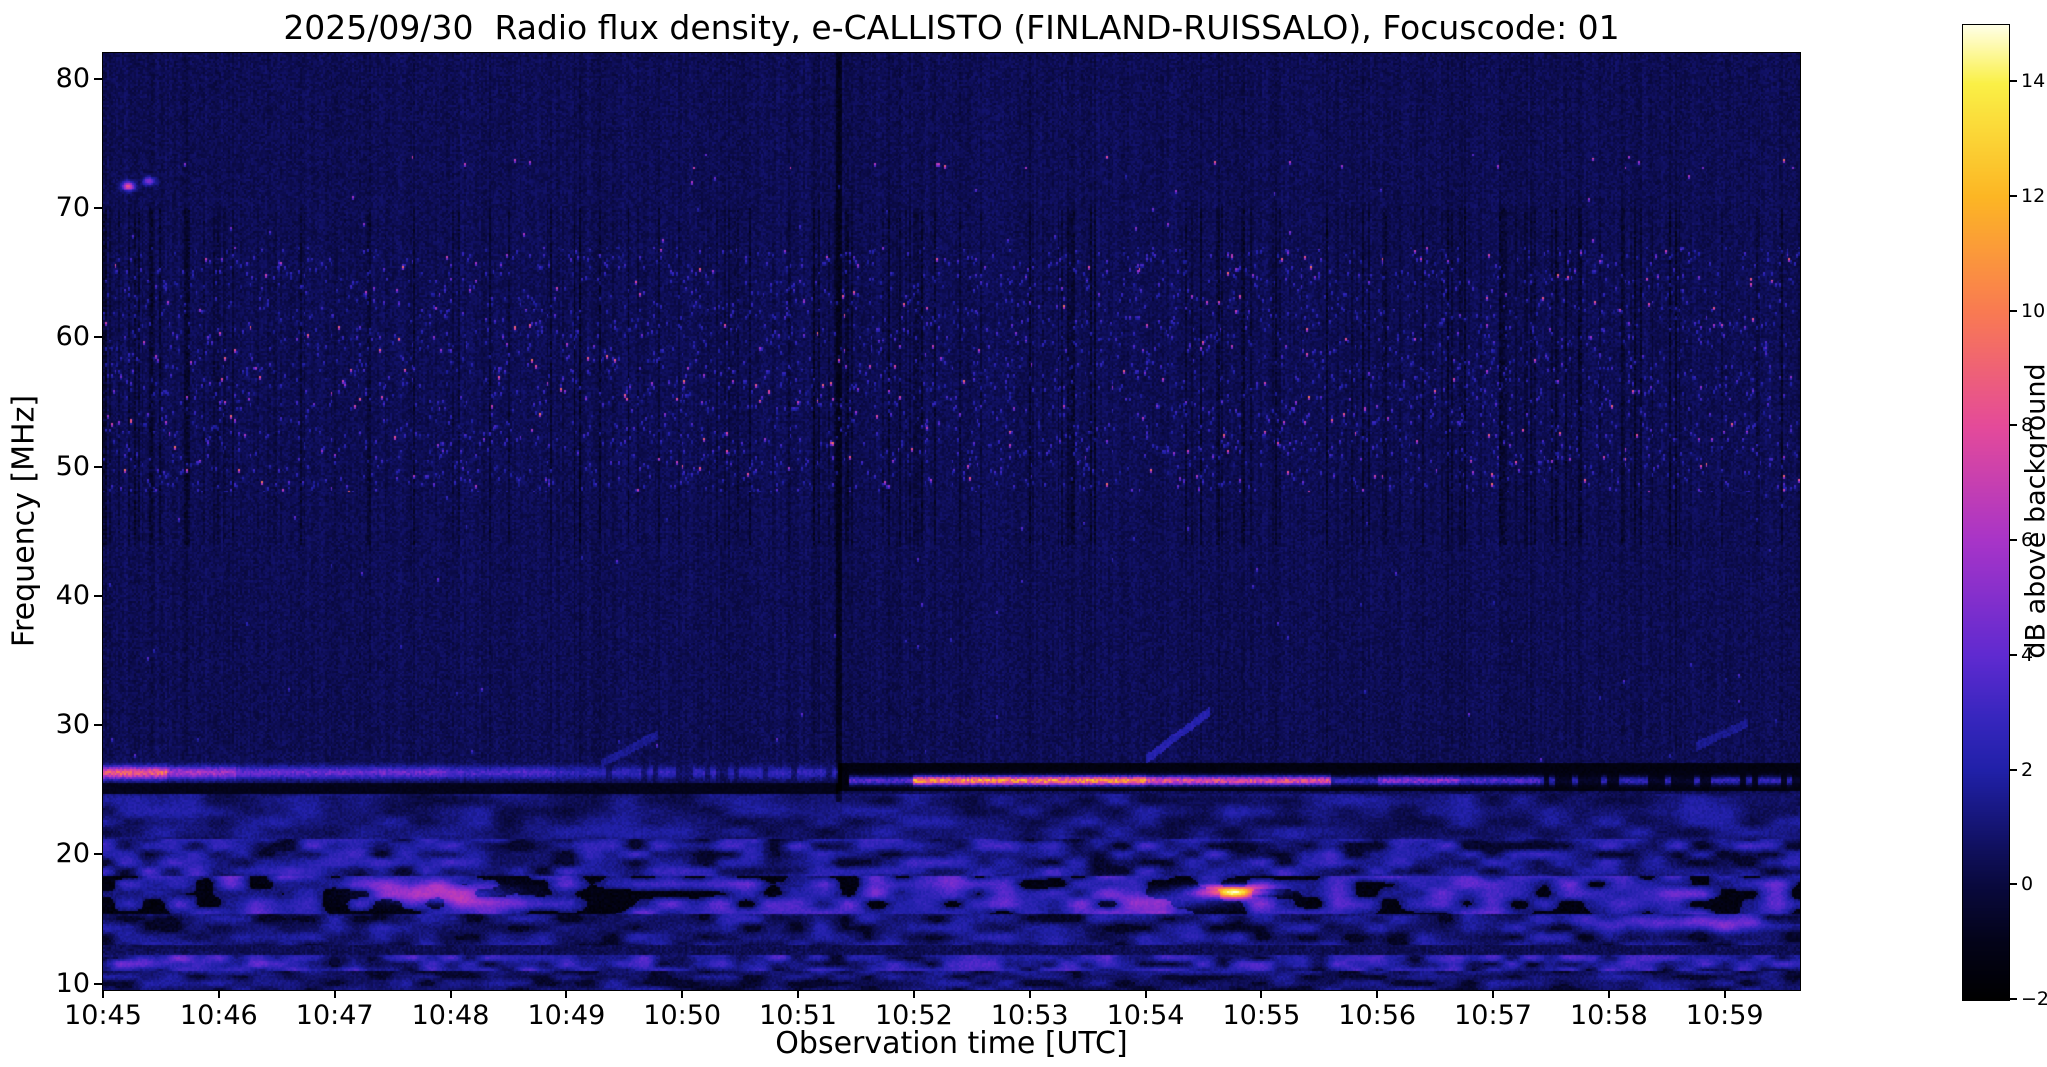  I want to click on x-tick-label: 10:46, so click(218, 1015).